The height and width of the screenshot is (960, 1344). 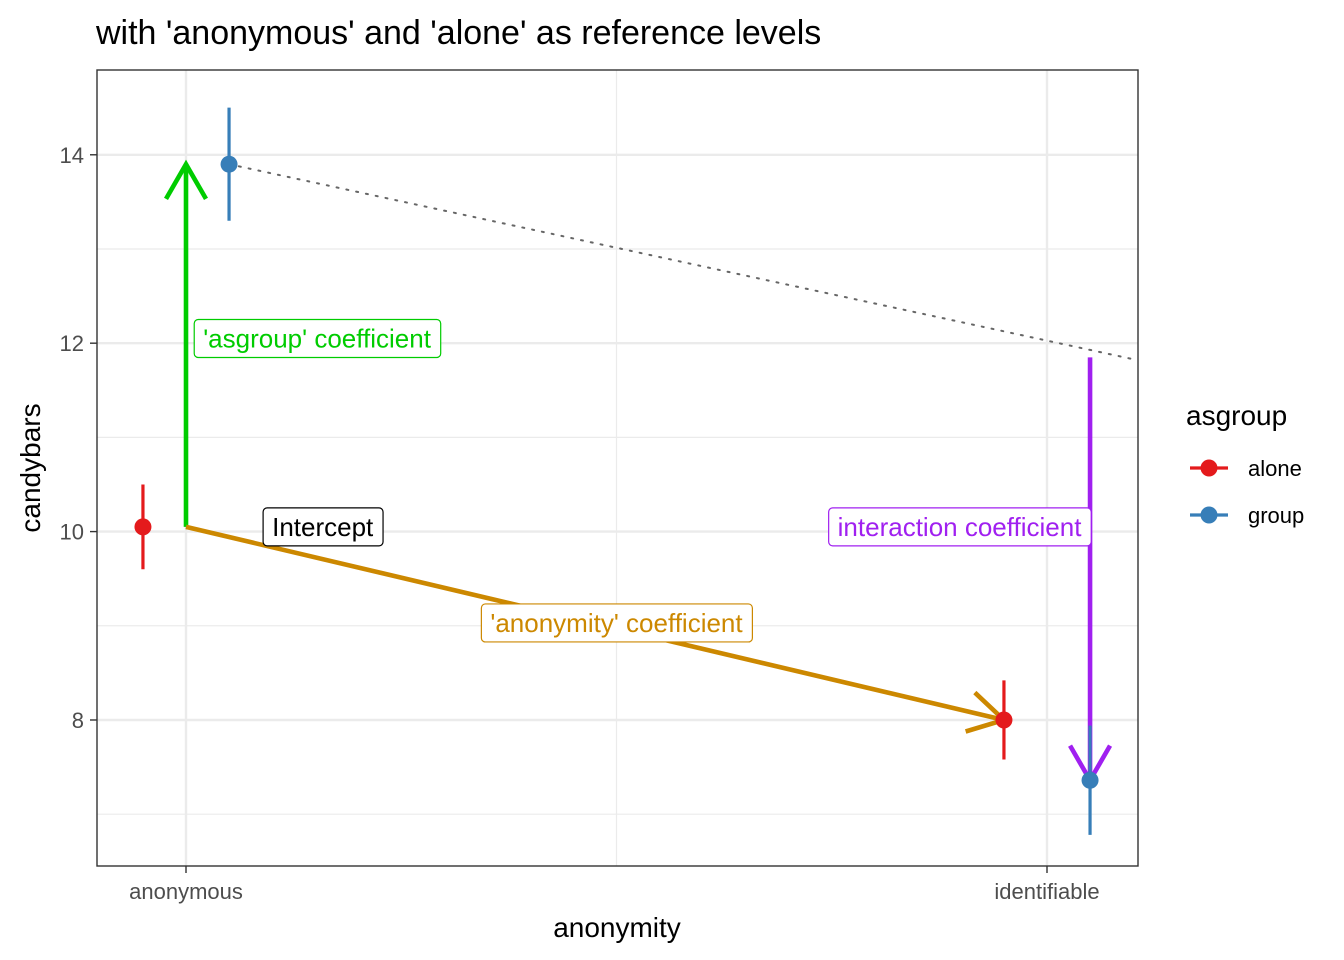 I want to click on anonymity-coefficient-label: 'anonymity' coefficient, so click(x=616, y=623).